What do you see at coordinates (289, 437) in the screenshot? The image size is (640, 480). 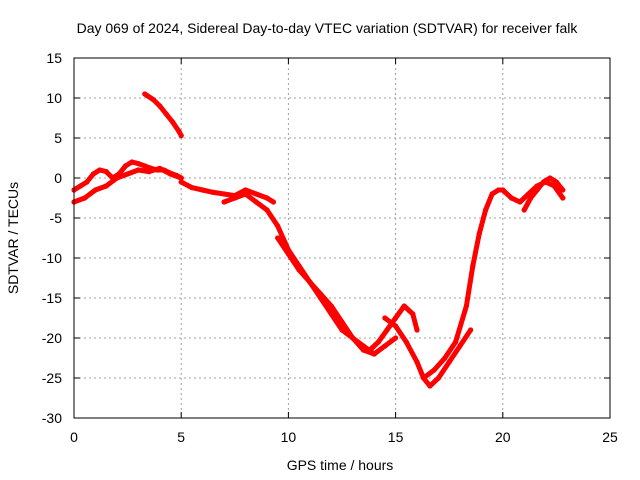 I see `x-tick-label: 10` at bounding box center [289, 437].